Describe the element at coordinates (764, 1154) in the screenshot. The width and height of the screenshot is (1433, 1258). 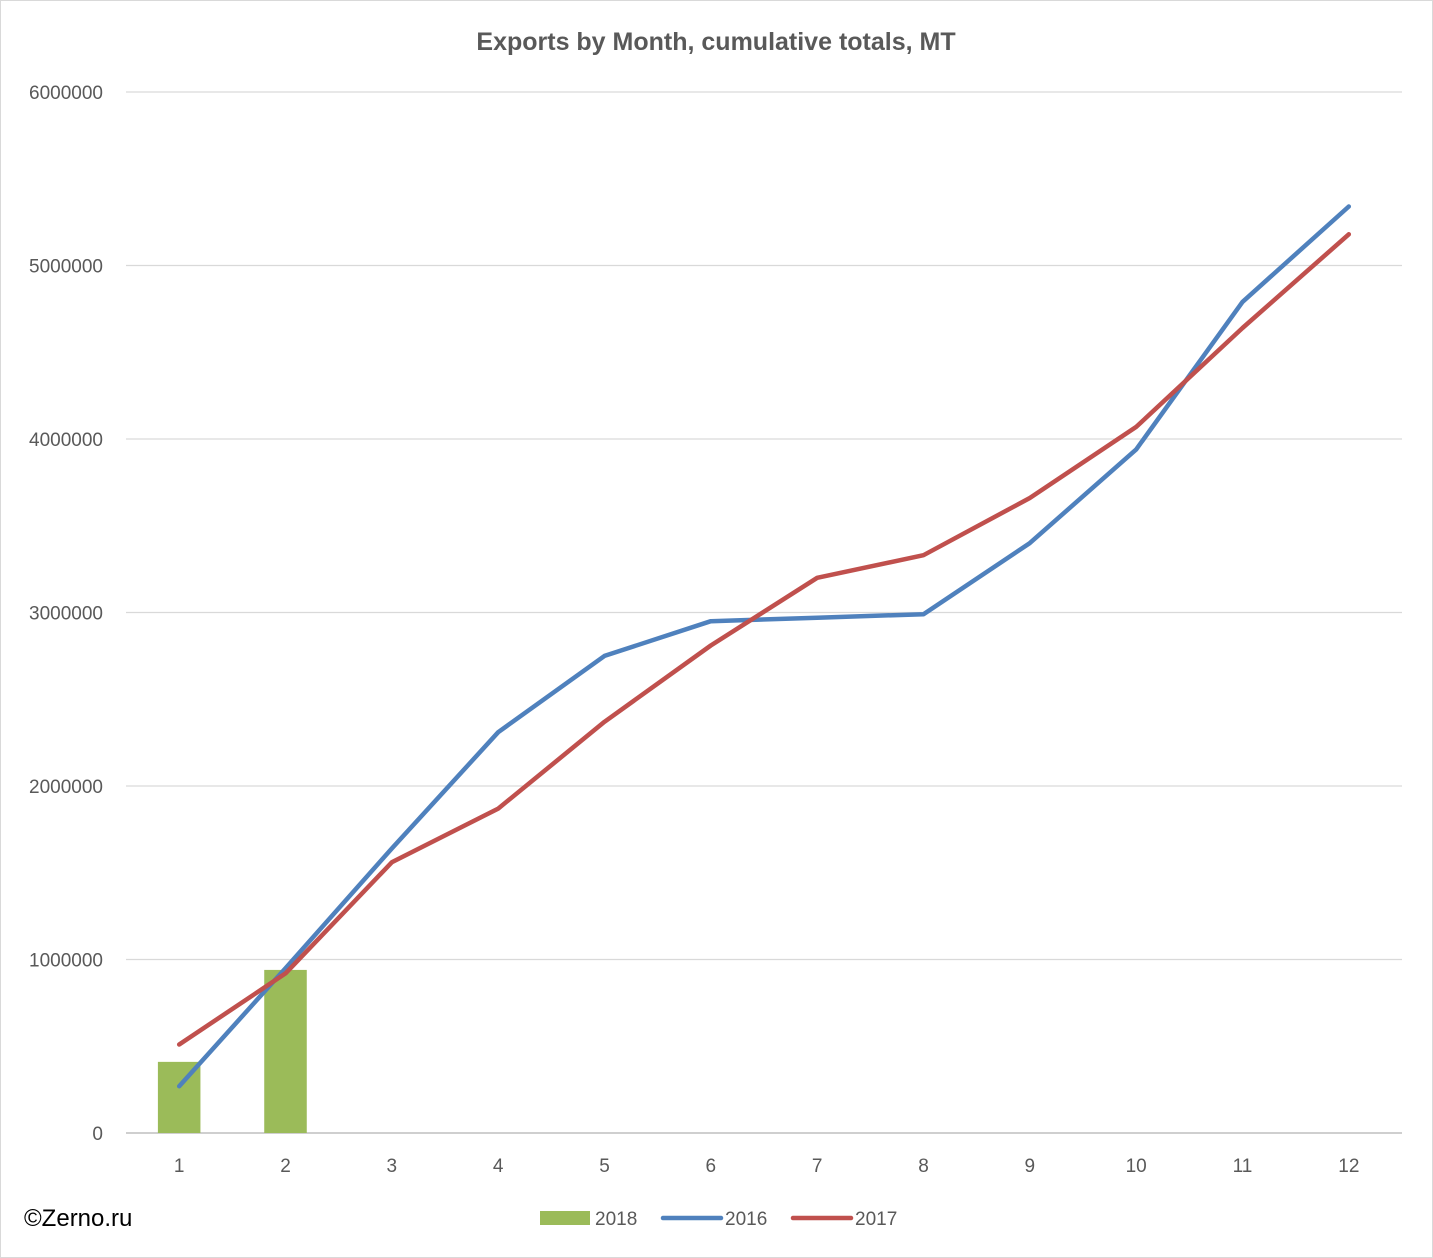
I see `x-axis: 1 2 3 4 5 6 7 8 9 10 11 12` at that location.